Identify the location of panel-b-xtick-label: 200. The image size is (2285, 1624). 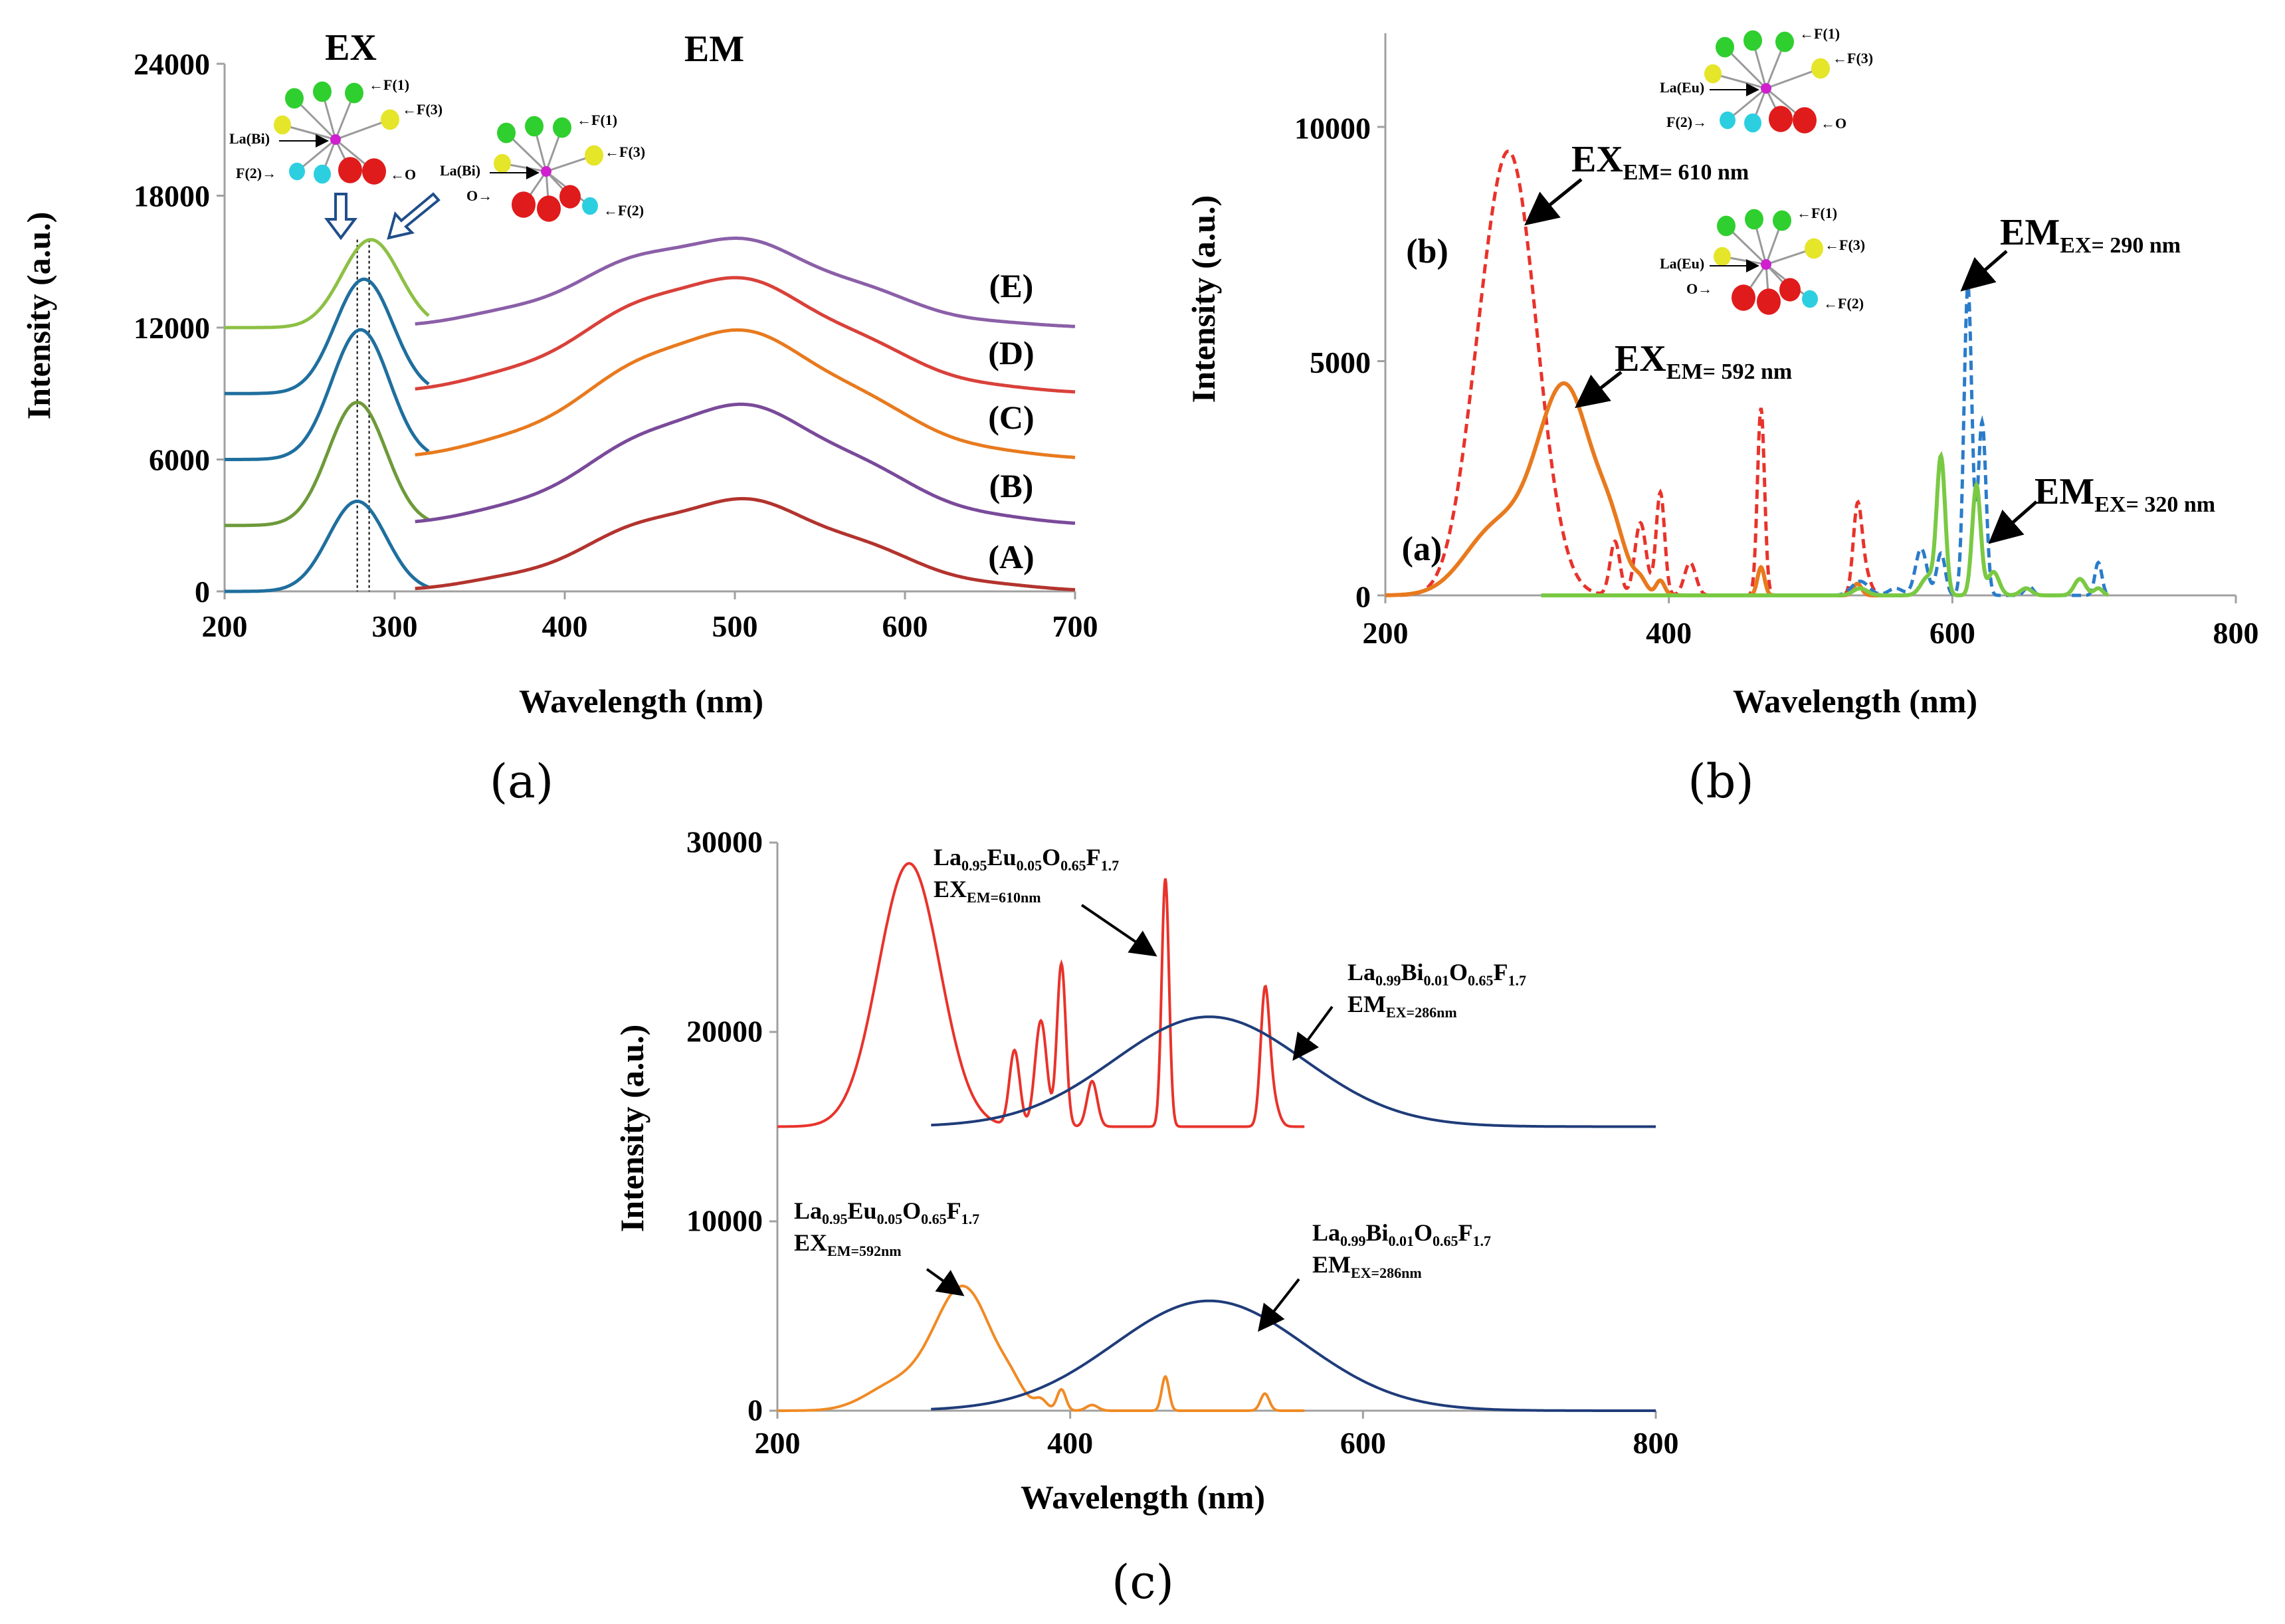
(1386, 633).